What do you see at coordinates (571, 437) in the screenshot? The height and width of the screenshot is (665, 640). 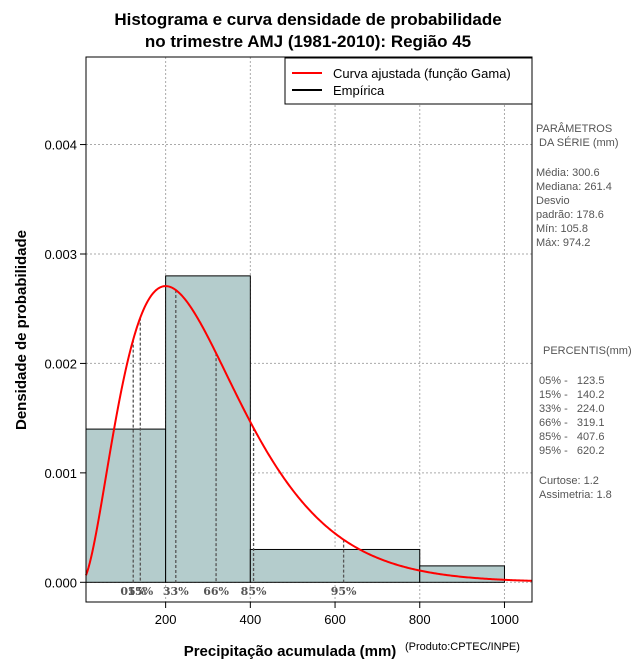 I see `percentil-85: 85% - 407.6` at bounding box center [571, 437].